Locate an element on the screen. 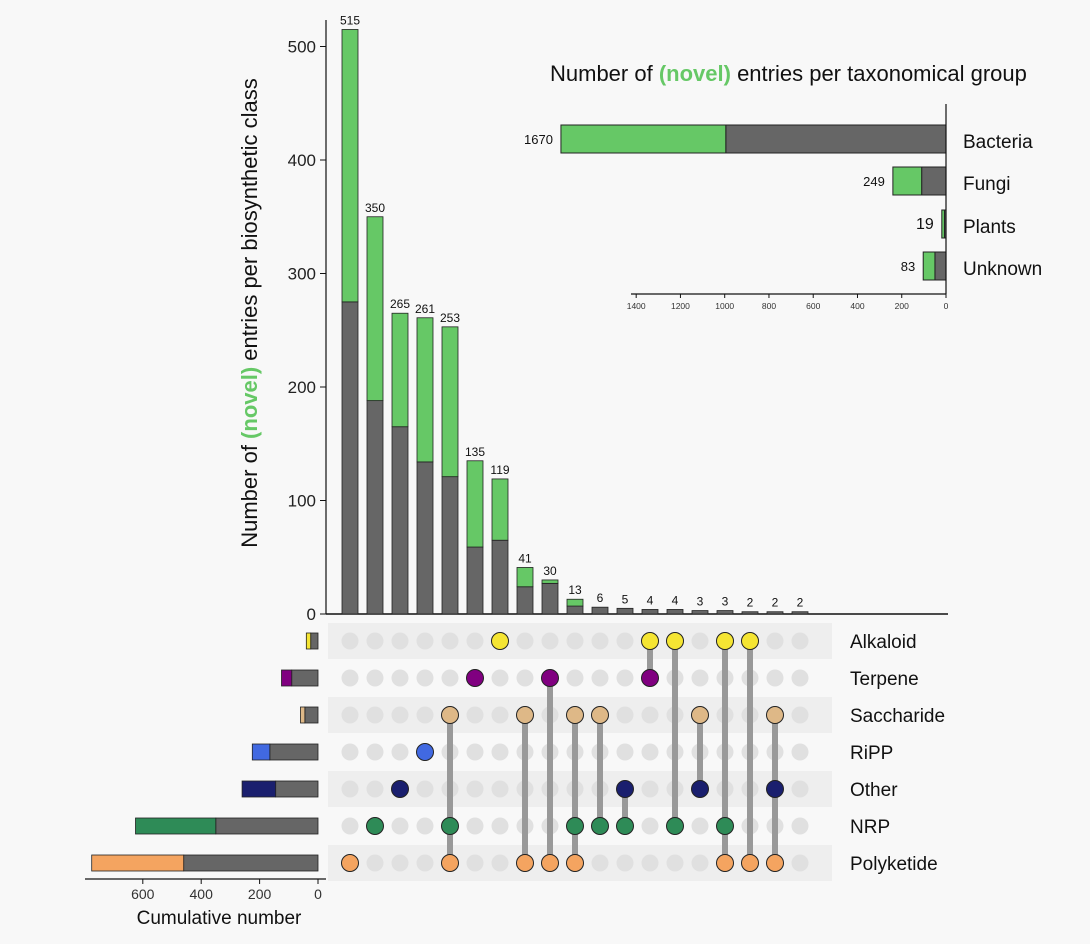 The width and height of the screenshot is (1090, 944). inset-tick-label: 1000 is located at coordinates (724, 306).